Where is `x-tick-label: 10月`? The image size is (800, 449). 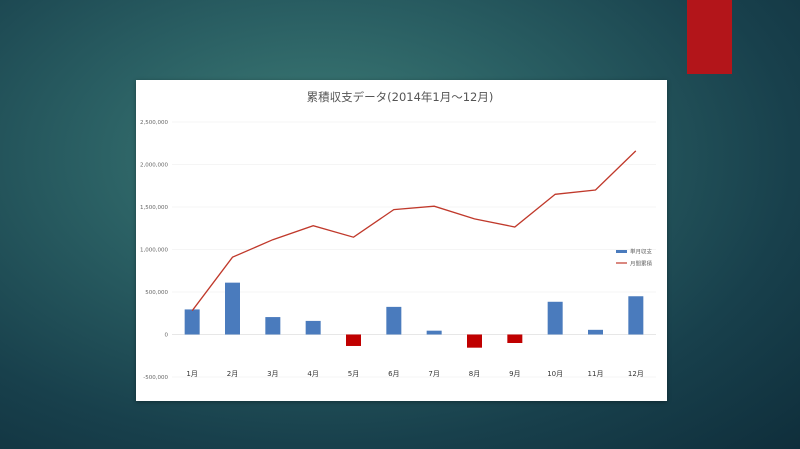 x-tick-label: 10月 is located at coordinates (555, 374).